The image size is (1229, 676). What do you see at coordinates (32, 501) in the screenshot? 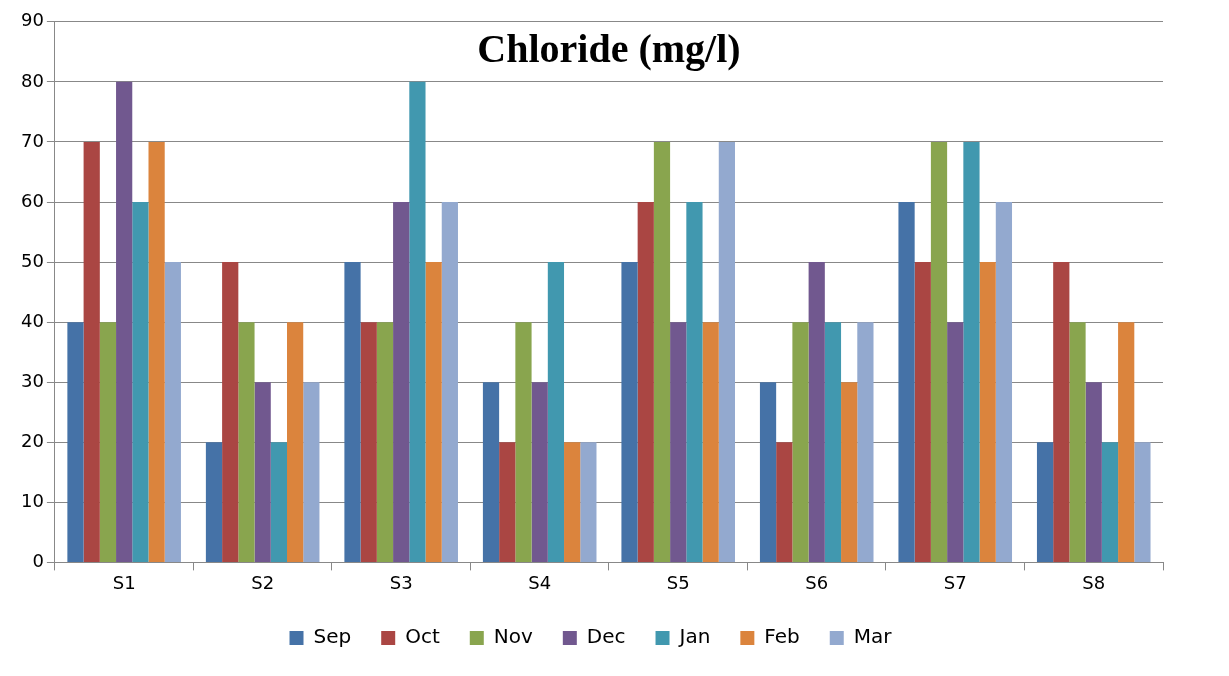
I see `y-tick-label: 10` at bounding box center [32, 501].